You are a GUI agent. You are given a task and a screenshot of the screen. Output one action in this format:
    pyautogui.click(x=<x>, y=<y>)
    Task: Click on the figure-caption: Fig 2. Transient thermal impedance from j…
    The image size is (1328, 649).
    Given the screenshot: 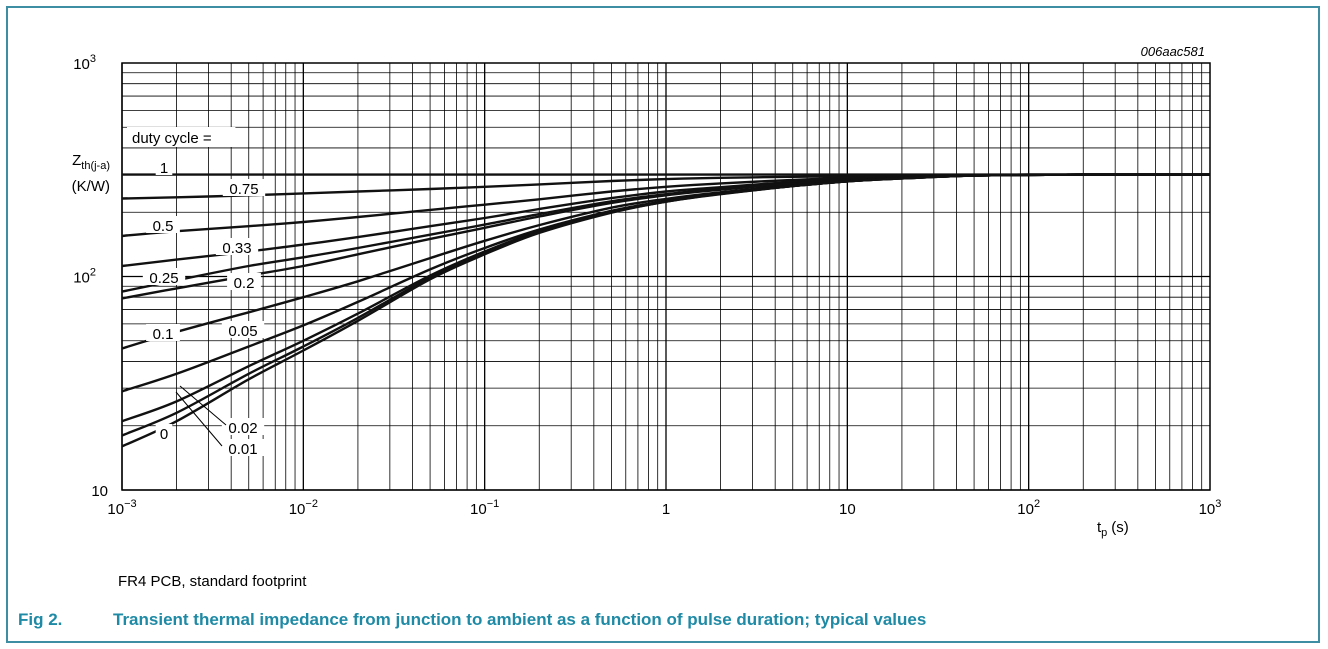 What is the action you would take?
    pyautogui.click(x=472, y=620)
    